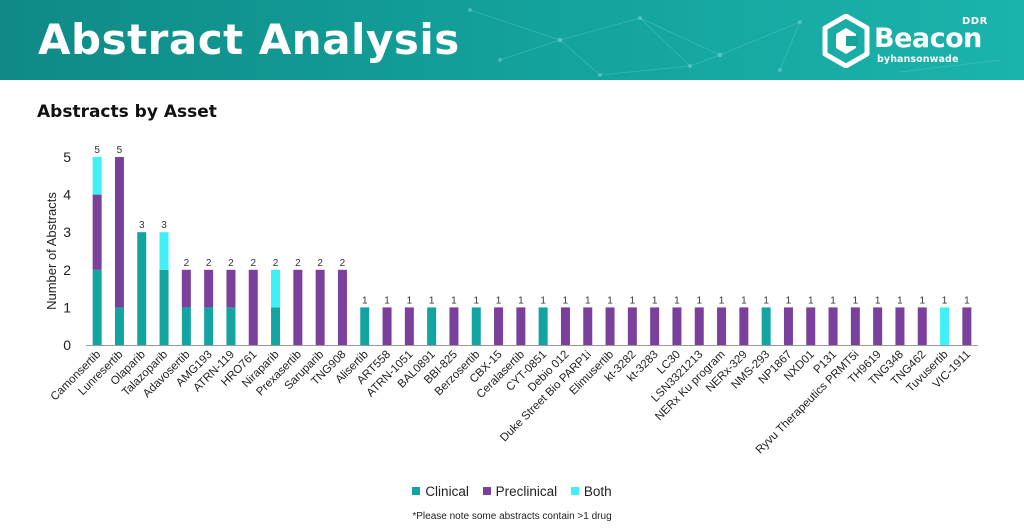  What do you see at coordinates (51, 251) in the screenshot?
I see `y-axis-title: Number of Abstracts` at bounding box center [51, 251].